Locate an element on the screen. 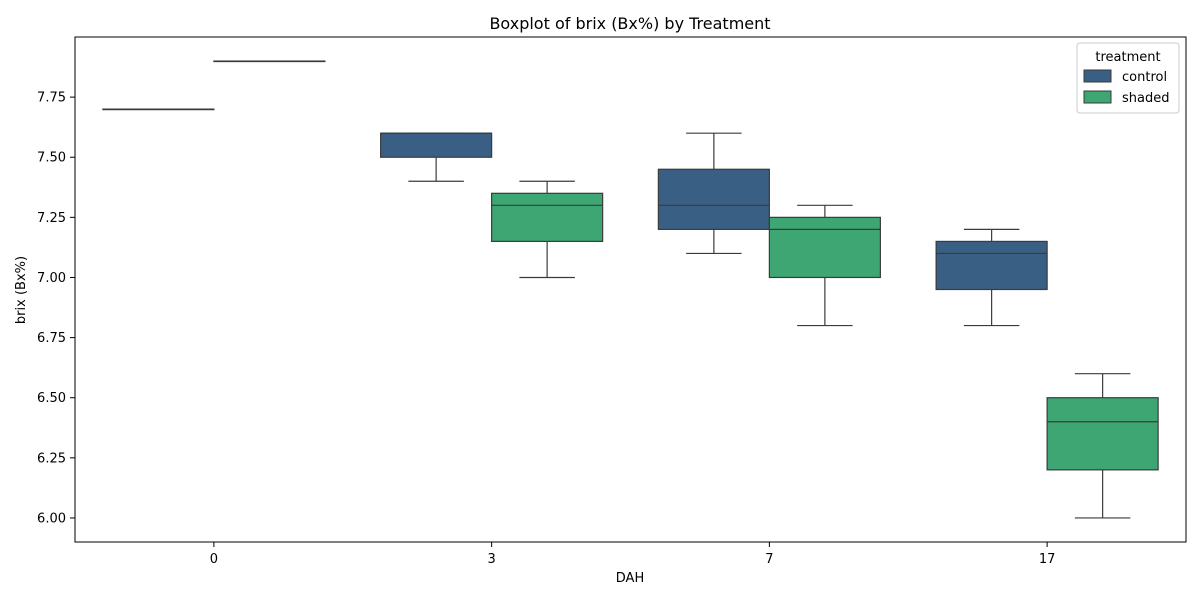  legend-label-control: control is located at coordinates (1144, 77).